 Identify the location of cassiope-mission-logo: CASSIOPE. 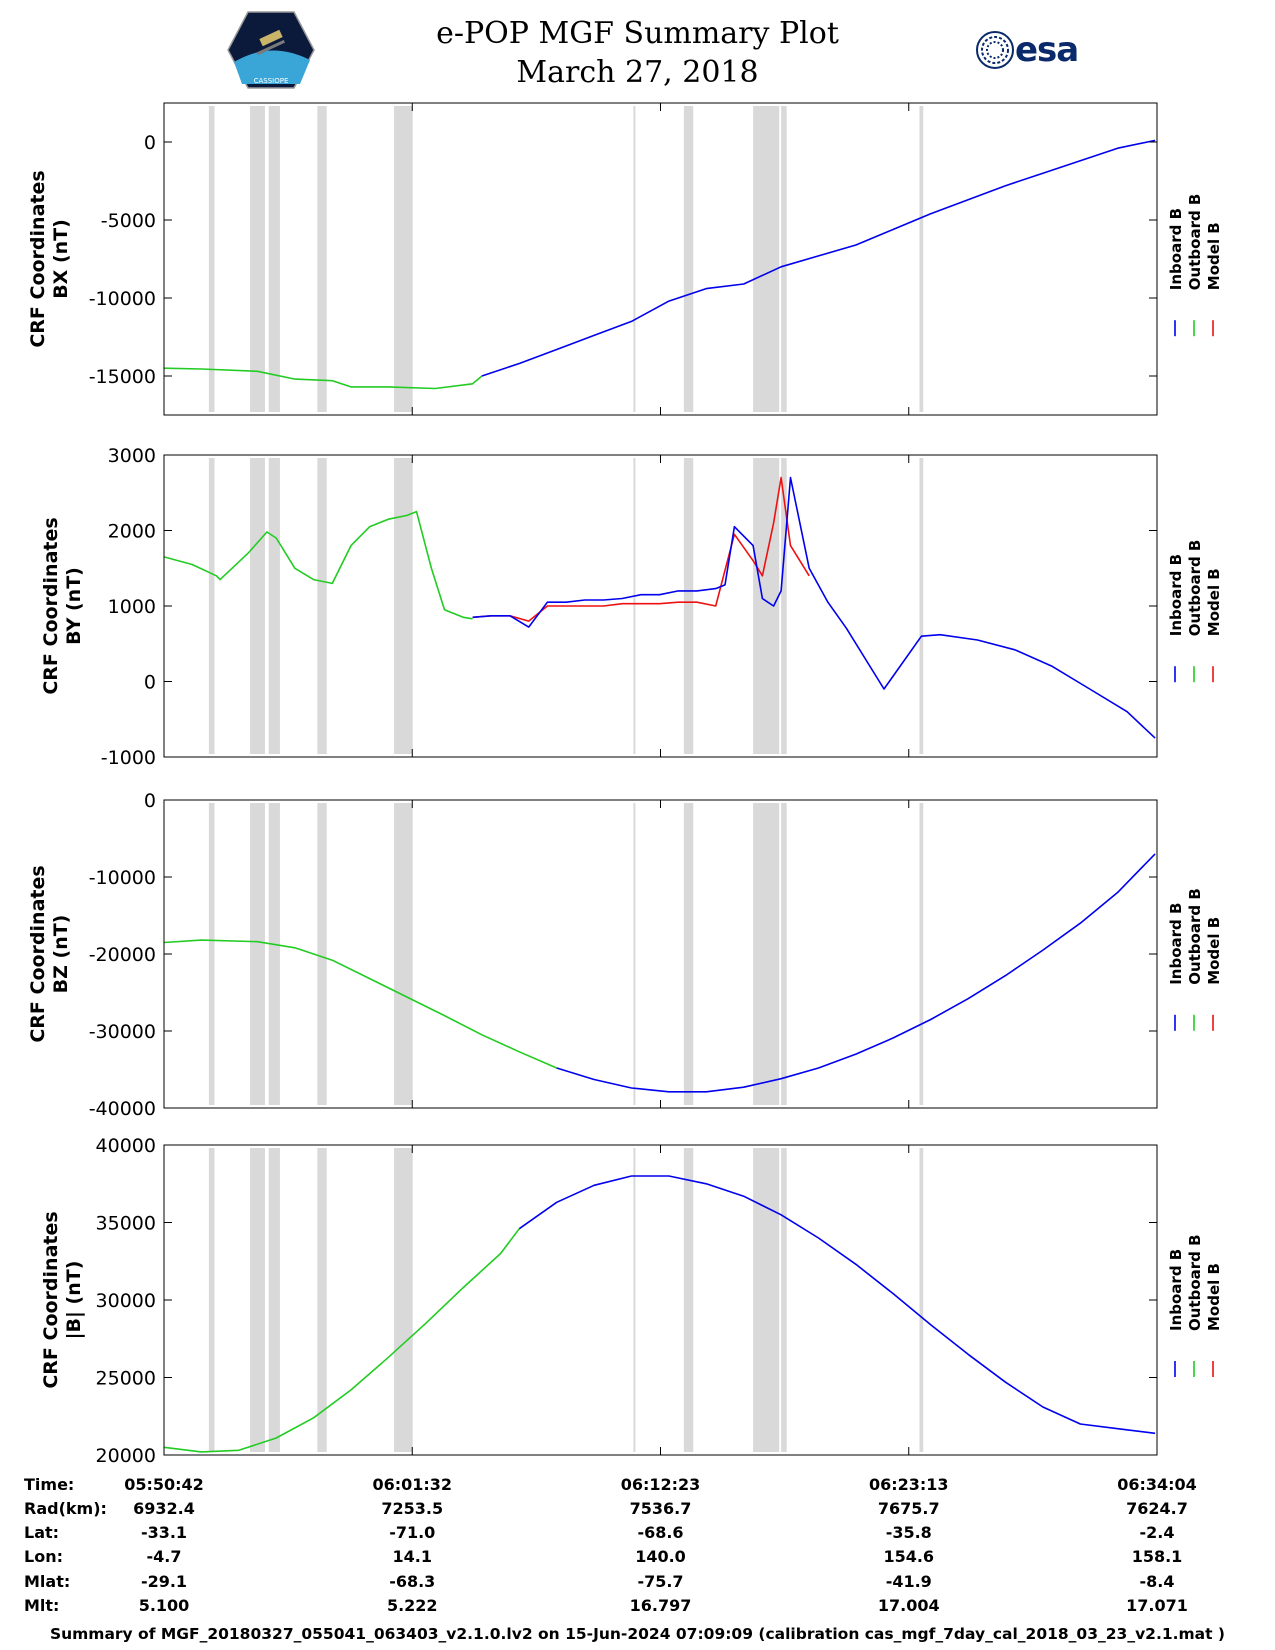
(271, 50).